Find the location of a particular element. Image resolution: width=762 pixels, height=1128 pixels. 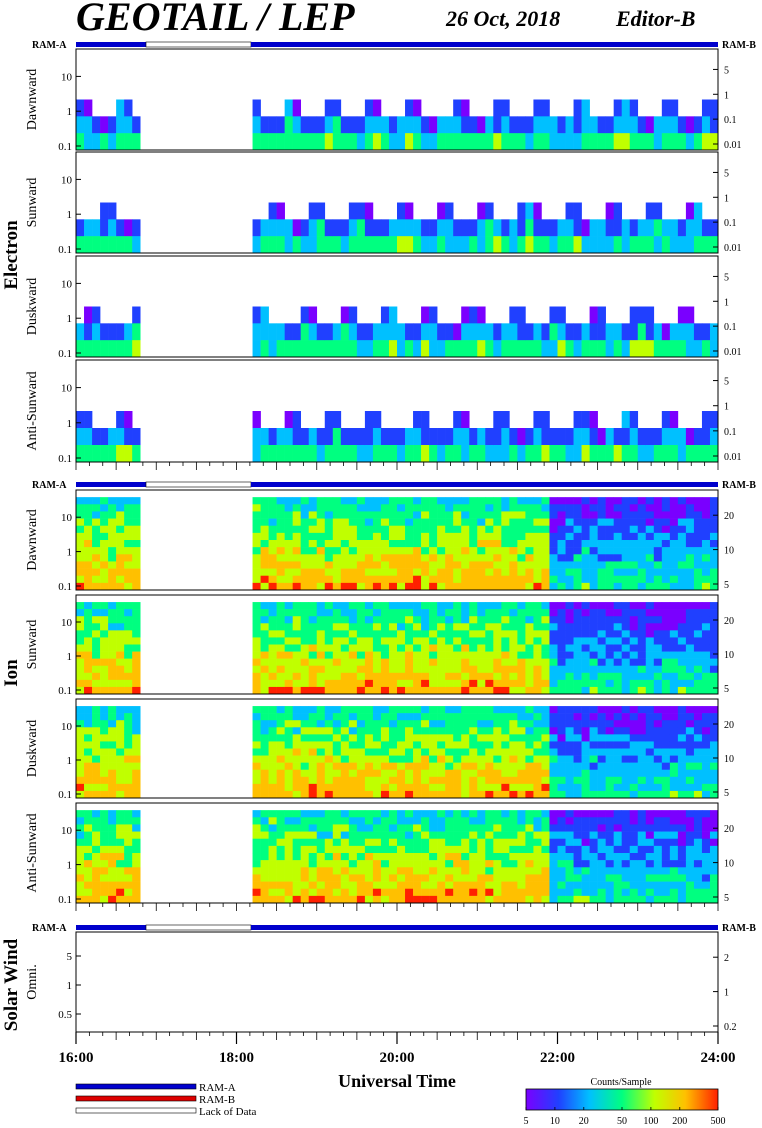

panel-border is located at coordinates (397, 306).